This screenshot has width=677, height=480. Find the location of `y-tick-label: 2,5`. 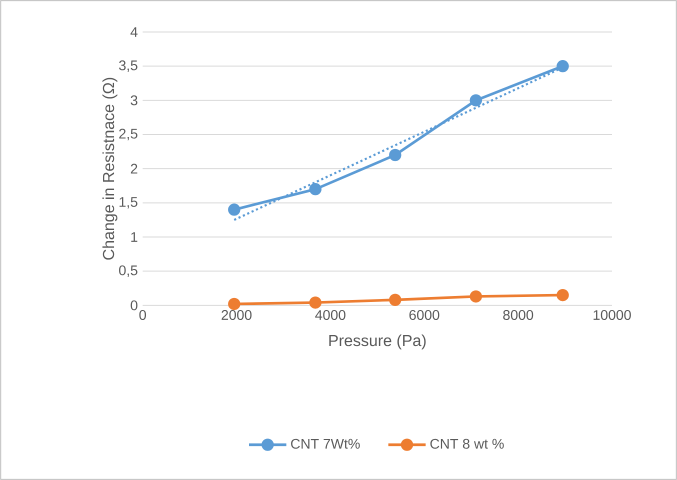

y-tick-label: 2,5 is located at coordinates (128, 134).